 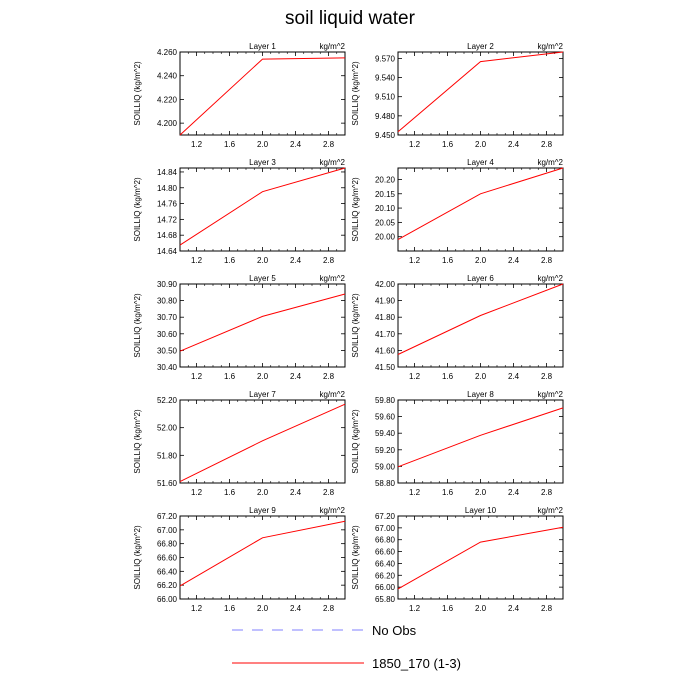 What do you see at coordinates (480, 394) in the screenshot?
I see `panel-title: Layer 8` at bounding box center [480, 394].